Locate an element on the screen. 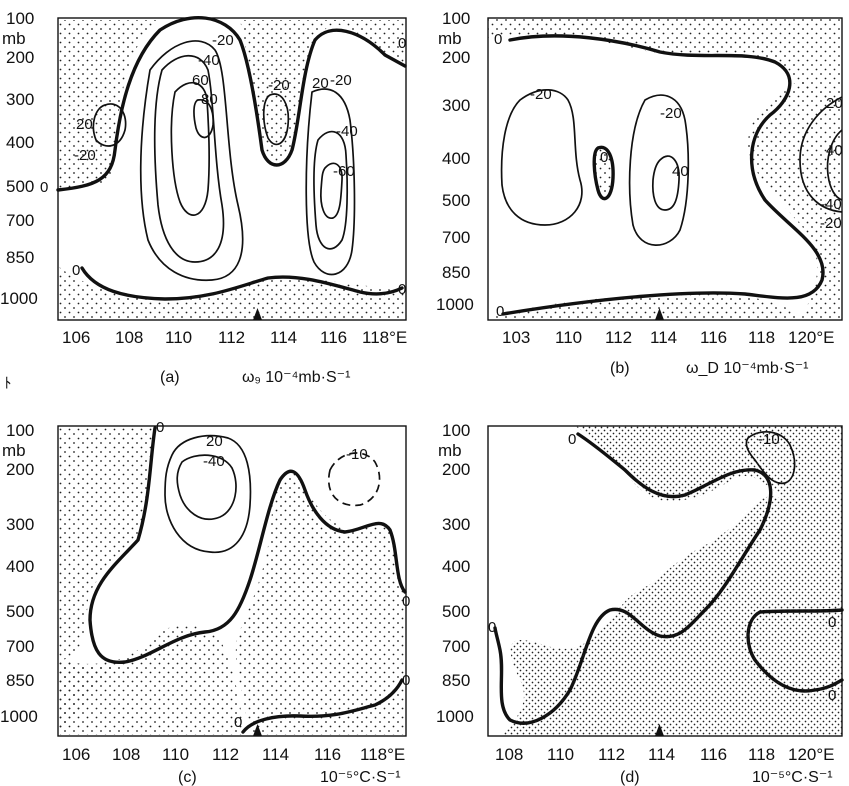 The width and height of the screenshot is (849, 786). contour-label-d-4: 0 is located at coordinates (832, 695).